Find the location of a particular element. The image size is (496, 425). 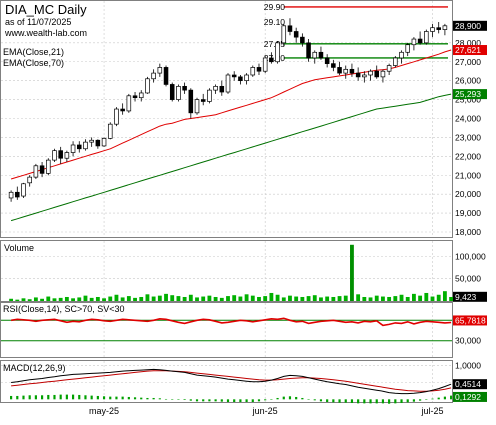

rsi-panel is located at coordinates (226, 330).